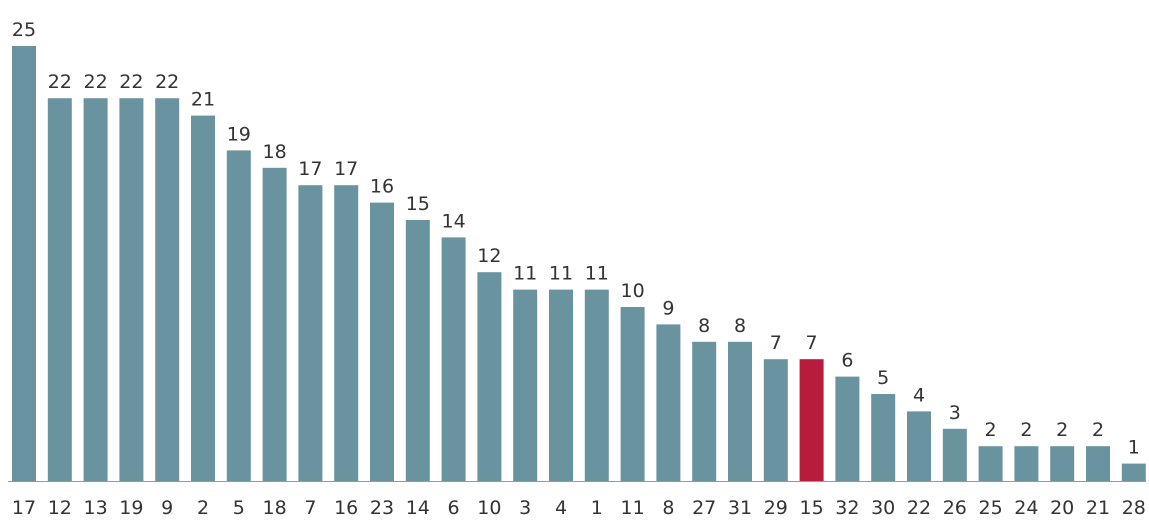 The width and height of the screenshot is (1149, 522). I want to click on value-label-23: 16, so click(382, 187).